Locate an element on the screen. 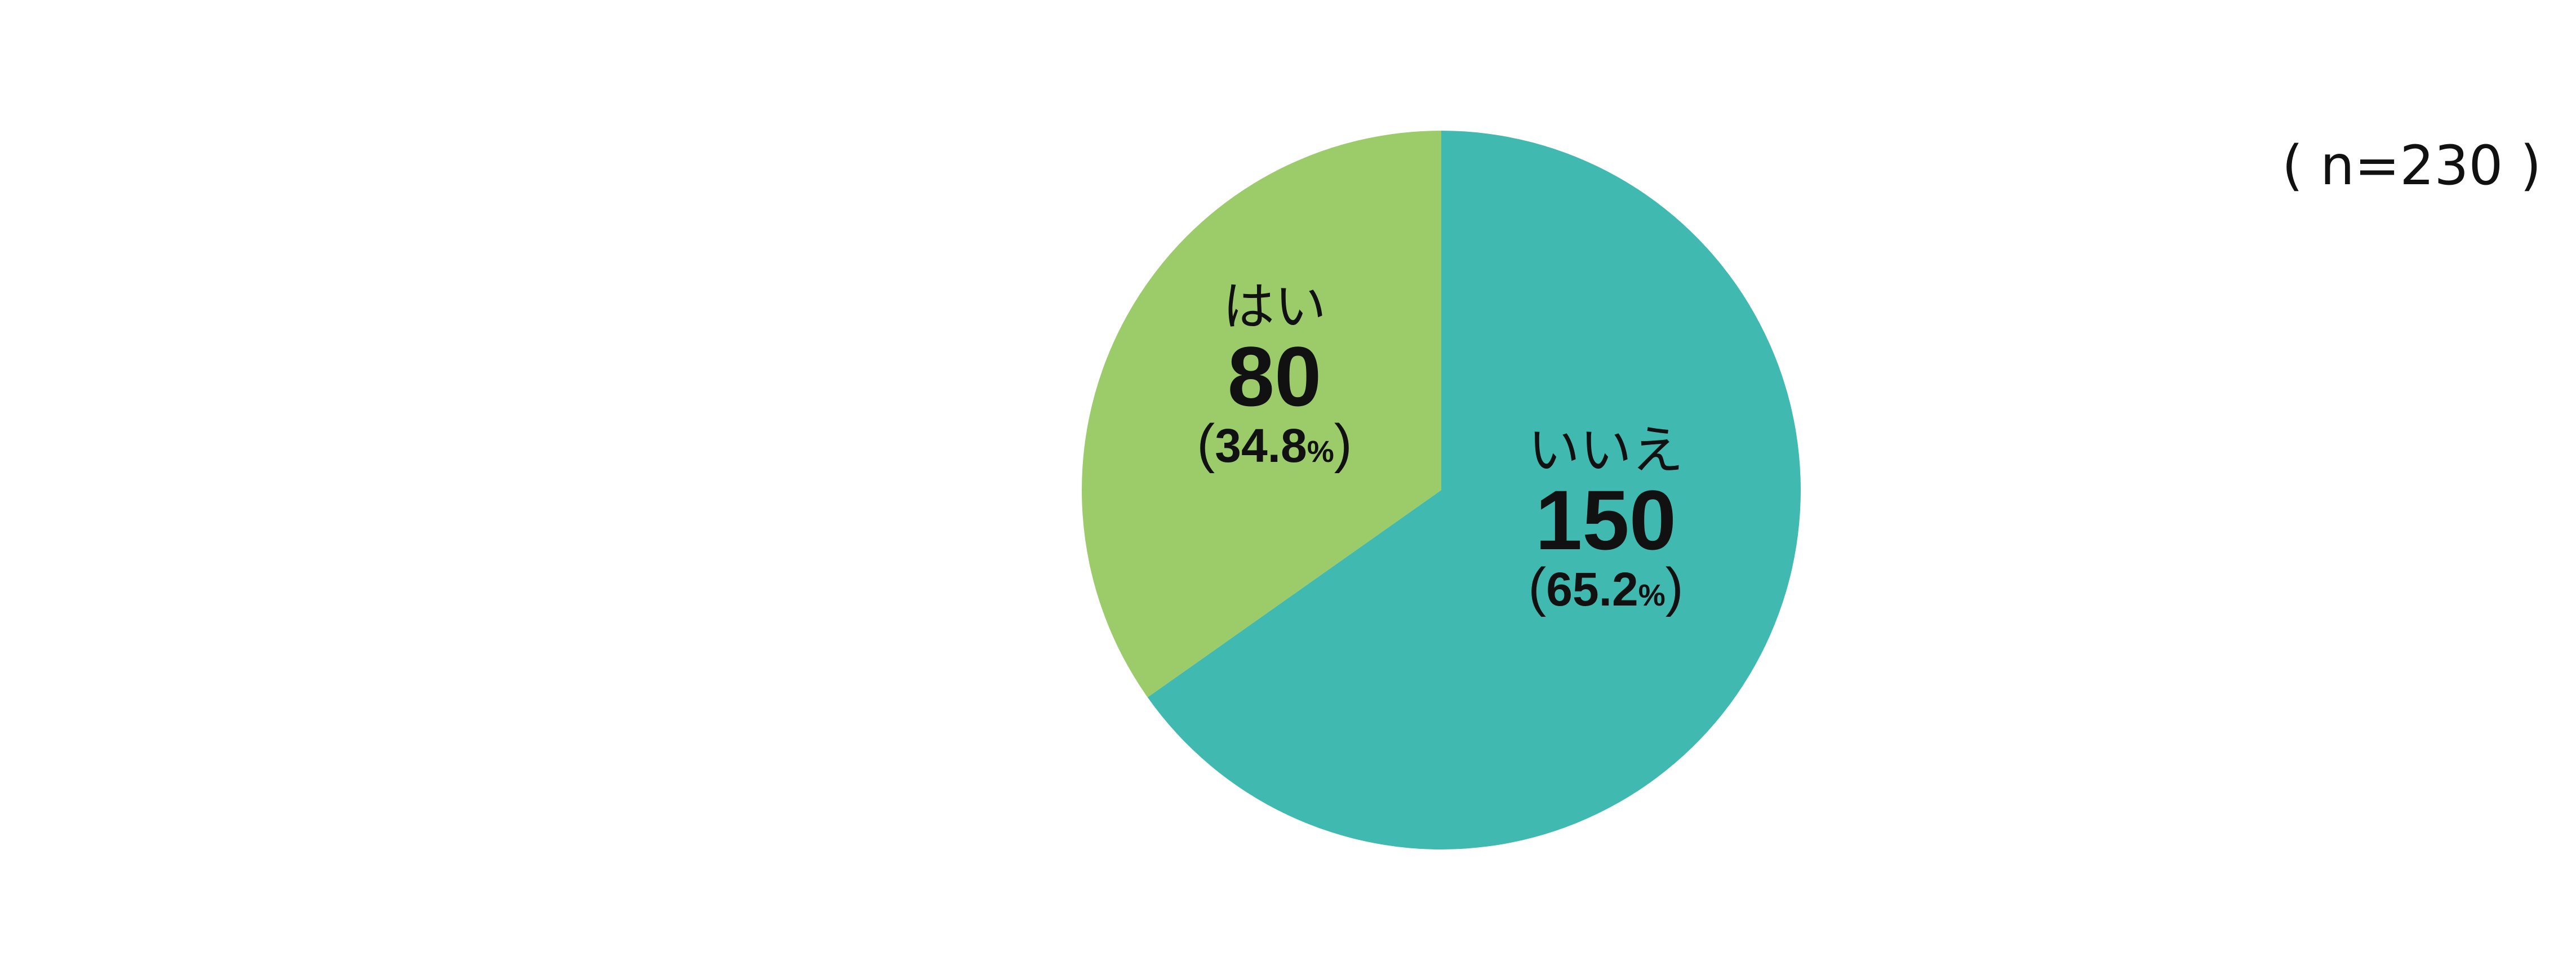  value-label: 80 is located at coordinates (1274, 376).